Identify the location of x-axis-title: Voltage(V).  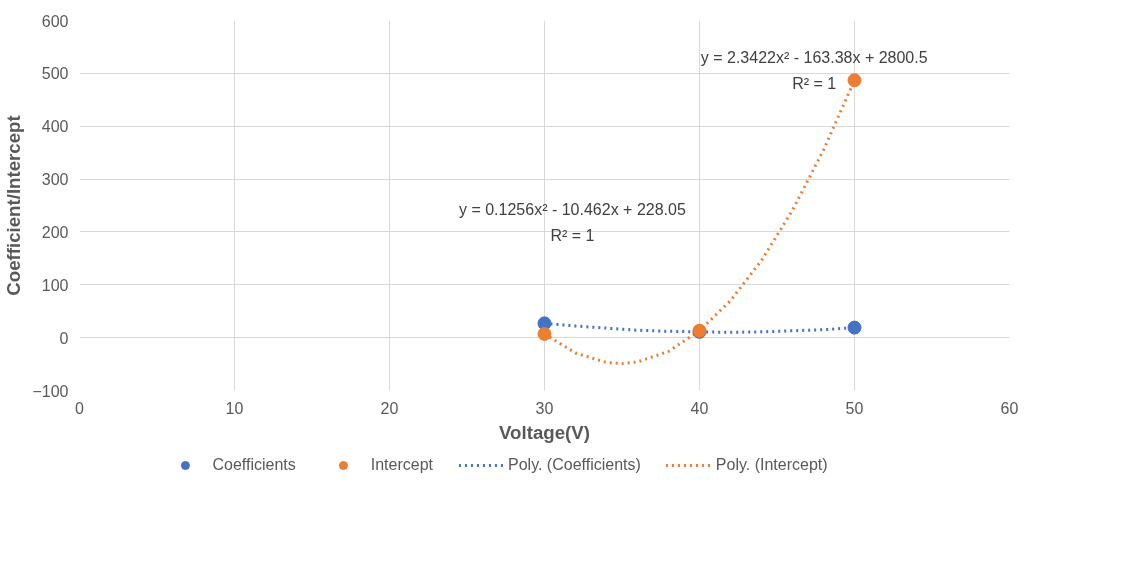
(544, 432).